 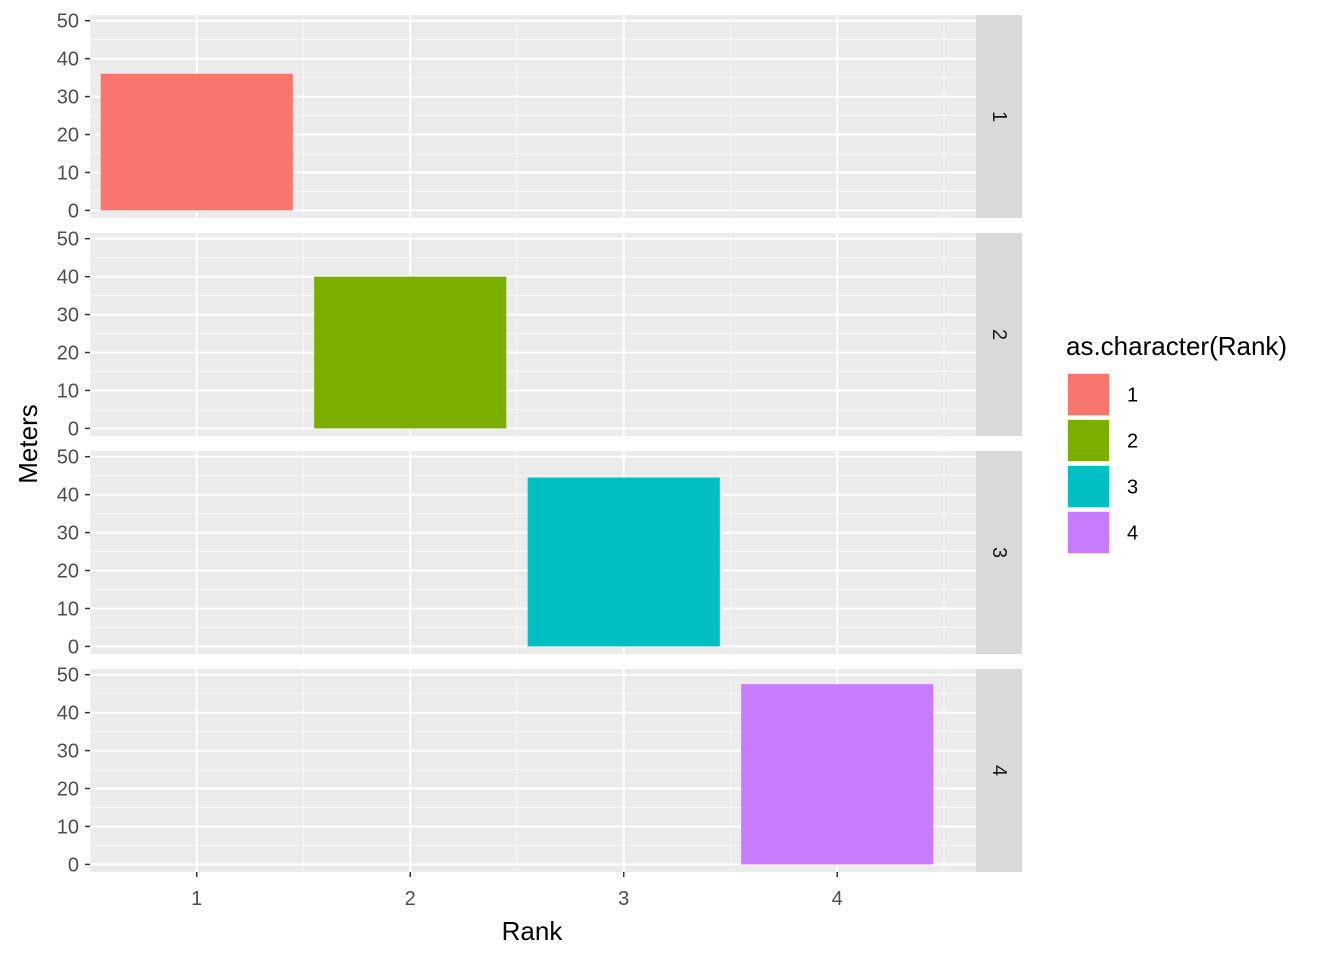 What do you see at coordinates (1132, 442) in the screenshot?
I see `legend-label-2: 2` at bounding box center [1132, 442].